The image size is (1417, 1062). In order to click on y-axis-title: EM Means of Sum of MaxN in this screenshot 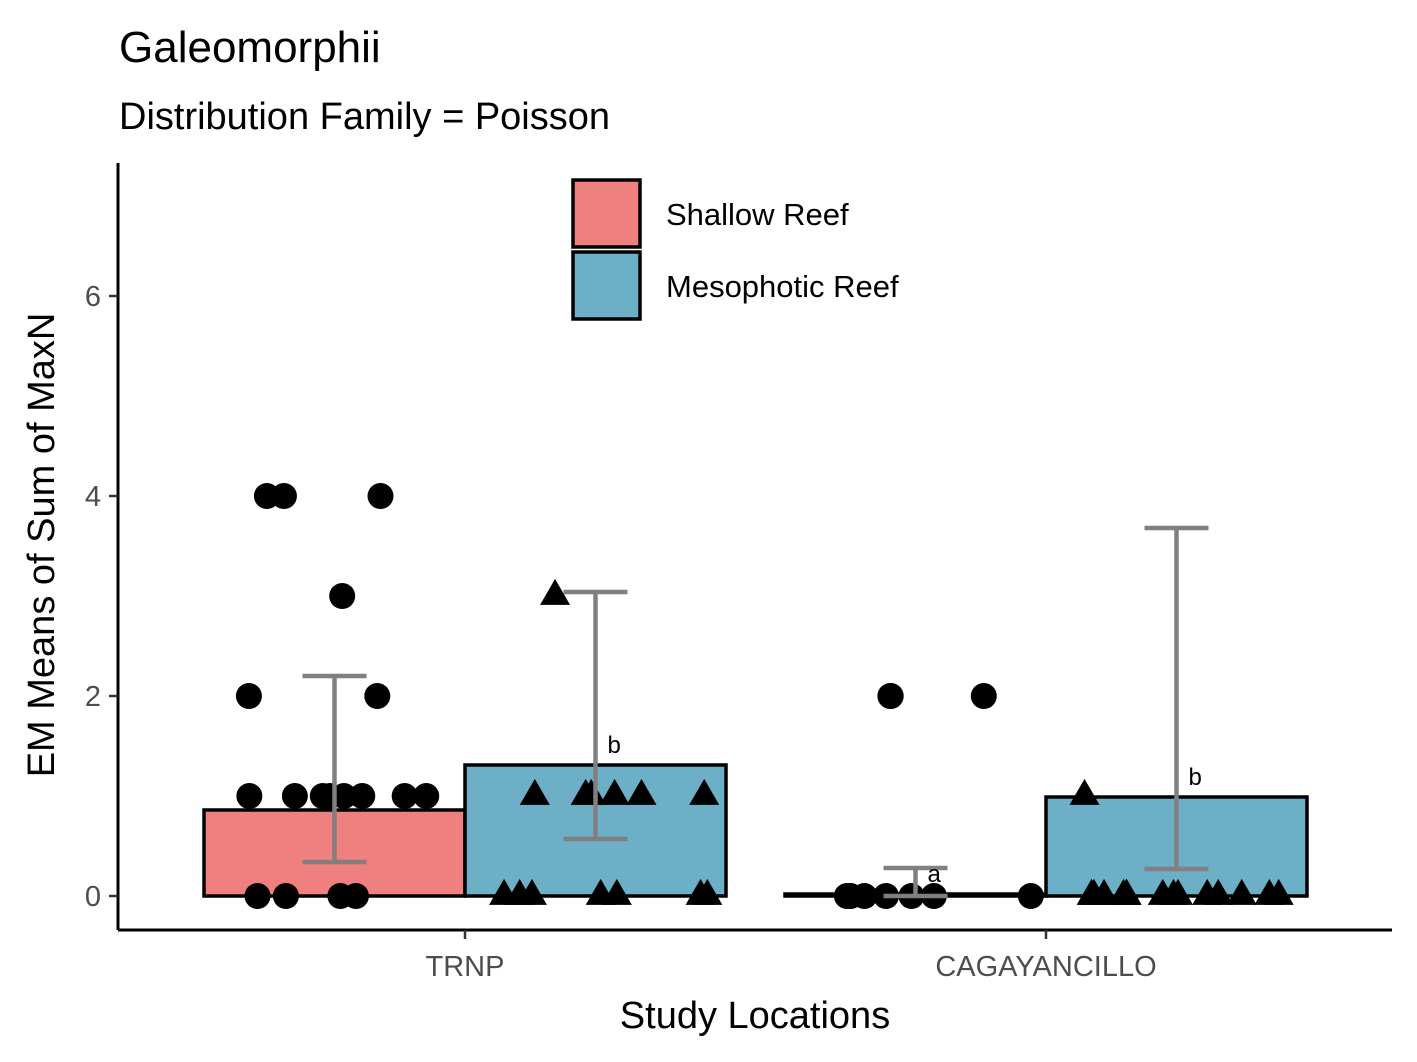, I will do `click(42, 545)`.